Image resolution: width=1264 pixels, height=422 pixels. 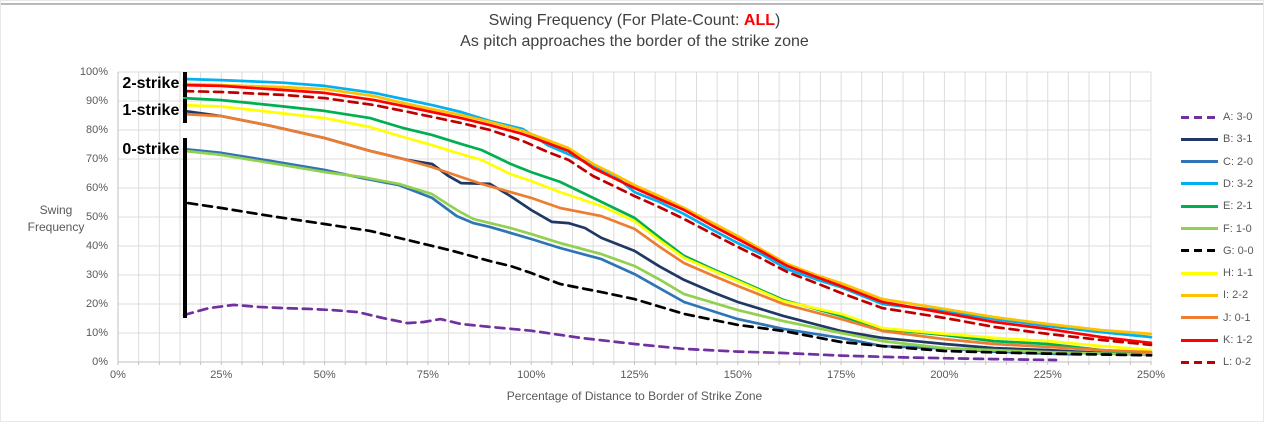 I want to click on top-divider, so click(x=632, y=4).